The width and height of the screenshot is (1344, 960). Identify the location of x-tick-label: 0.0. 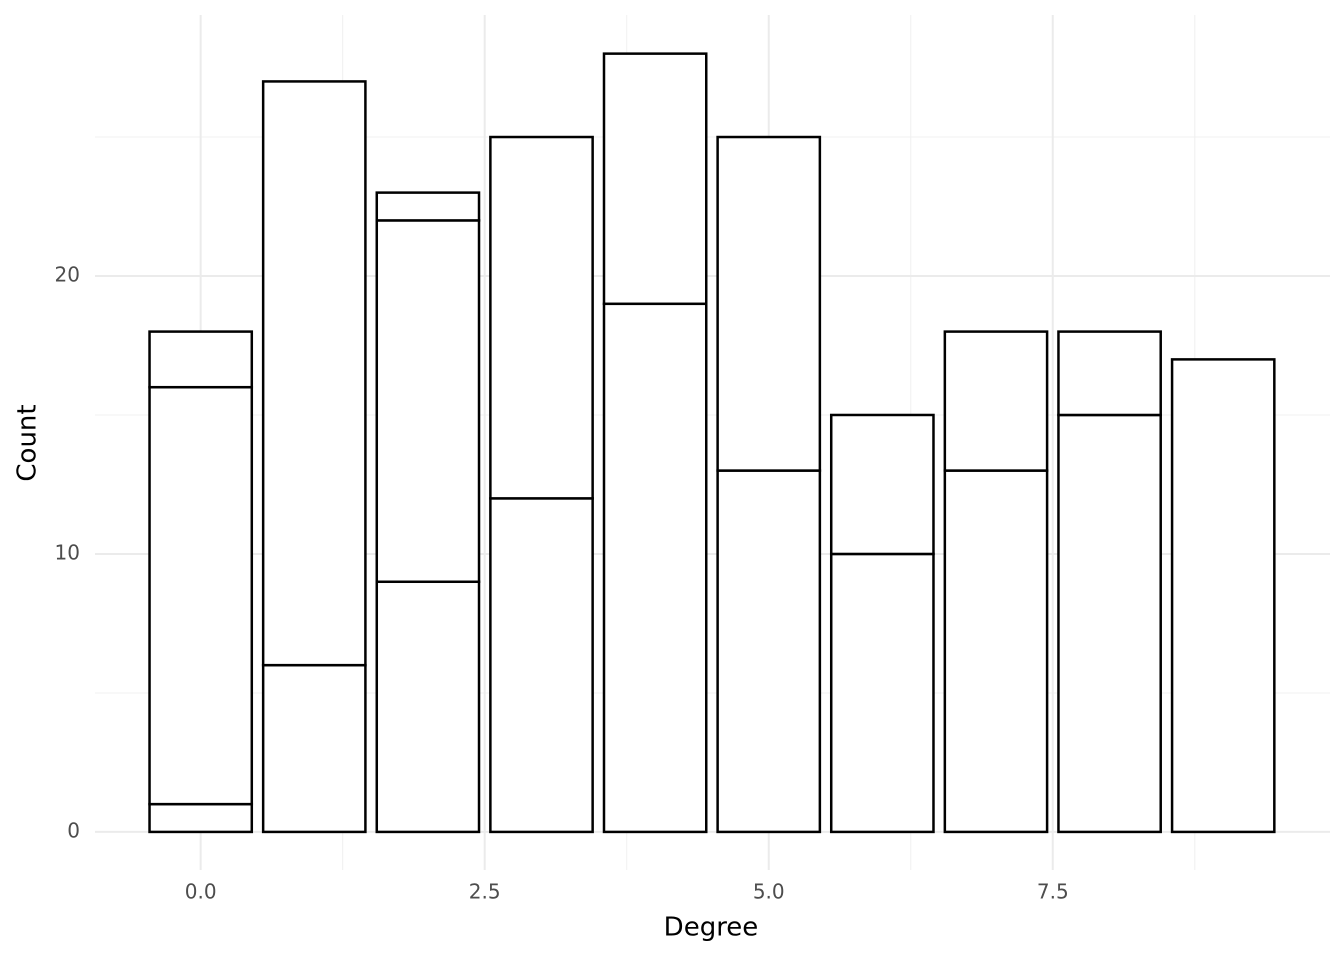
(201, 892).